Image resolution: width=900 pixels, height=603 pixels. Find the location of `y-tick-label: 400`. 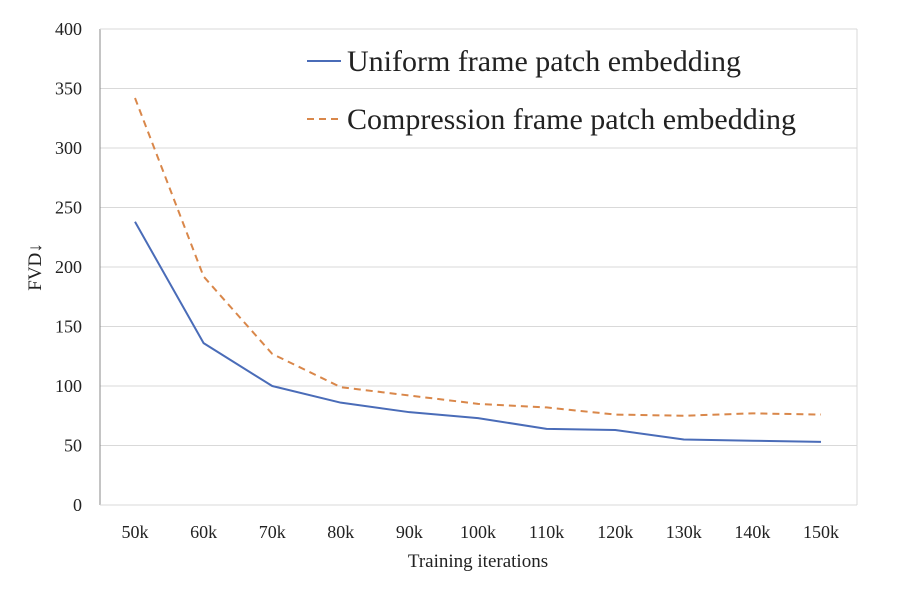

y-tick-label: 400 is located at coordinates (68, 29).